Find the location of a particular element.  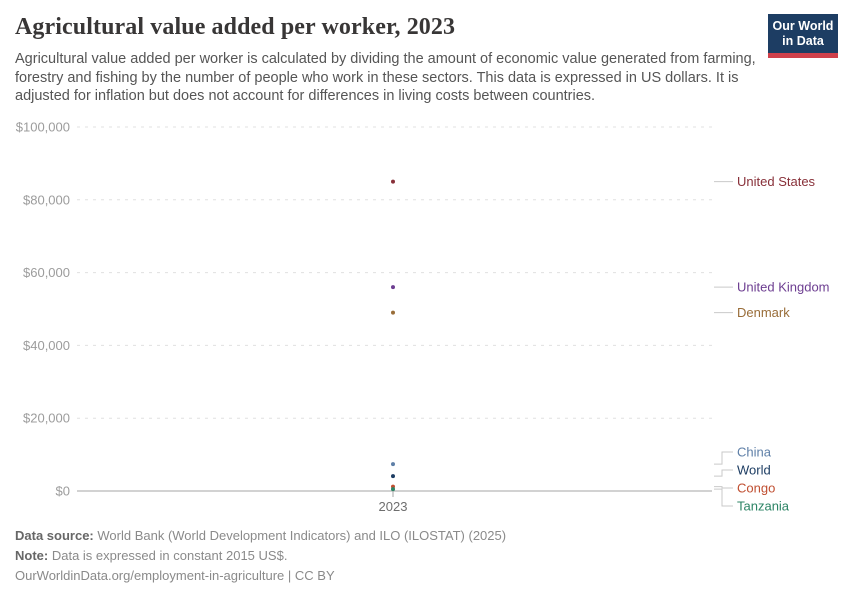

owid-logo-line2: in Data is located at coordinates (803, 40).